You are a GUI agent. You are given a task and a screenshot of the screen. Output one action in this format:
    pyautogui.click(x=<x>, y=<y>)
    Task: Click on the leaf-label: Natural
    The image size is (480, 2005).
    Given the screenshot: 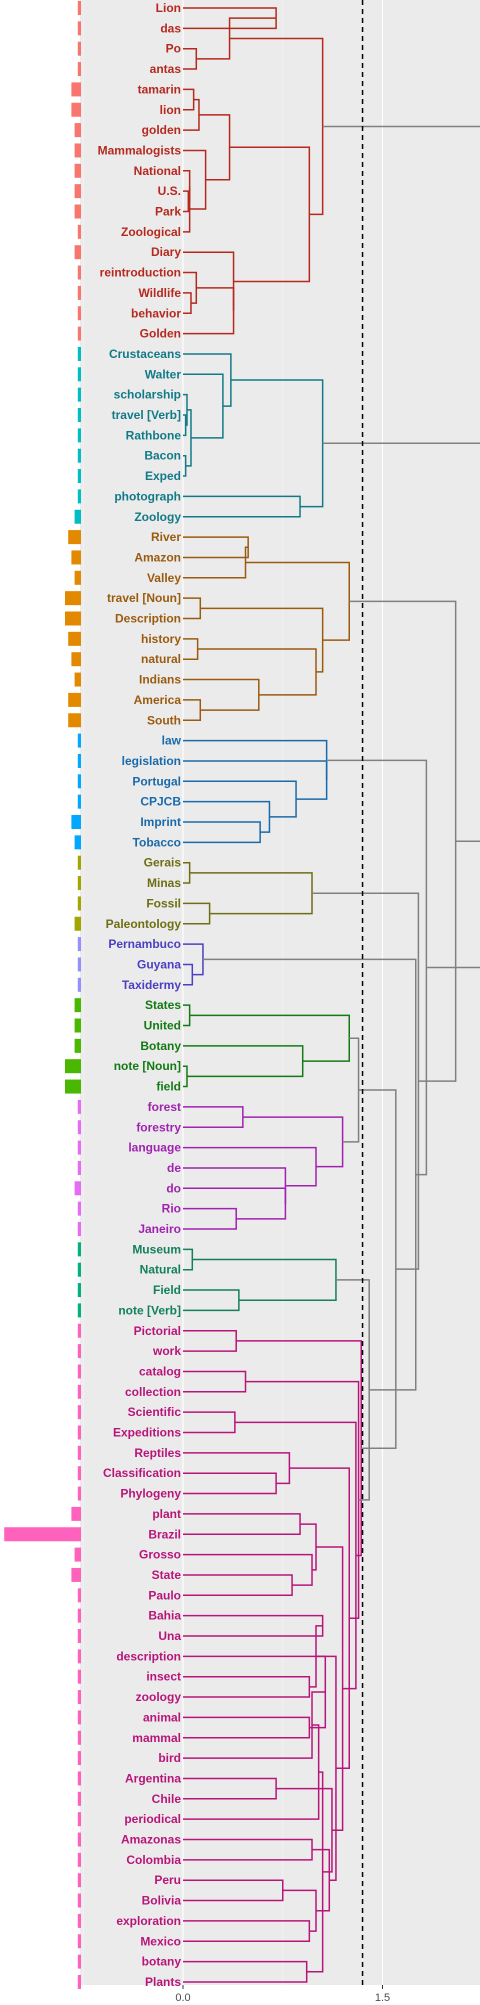 What is the action you would take?
    pyautogui.click(x=160, y=1270)
    